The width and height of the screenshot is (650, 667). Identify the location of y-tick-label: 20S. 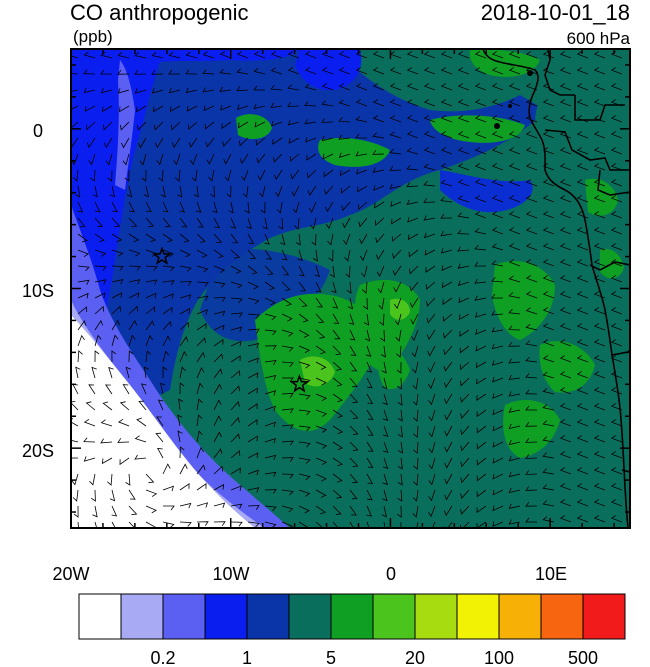
(38, 451).